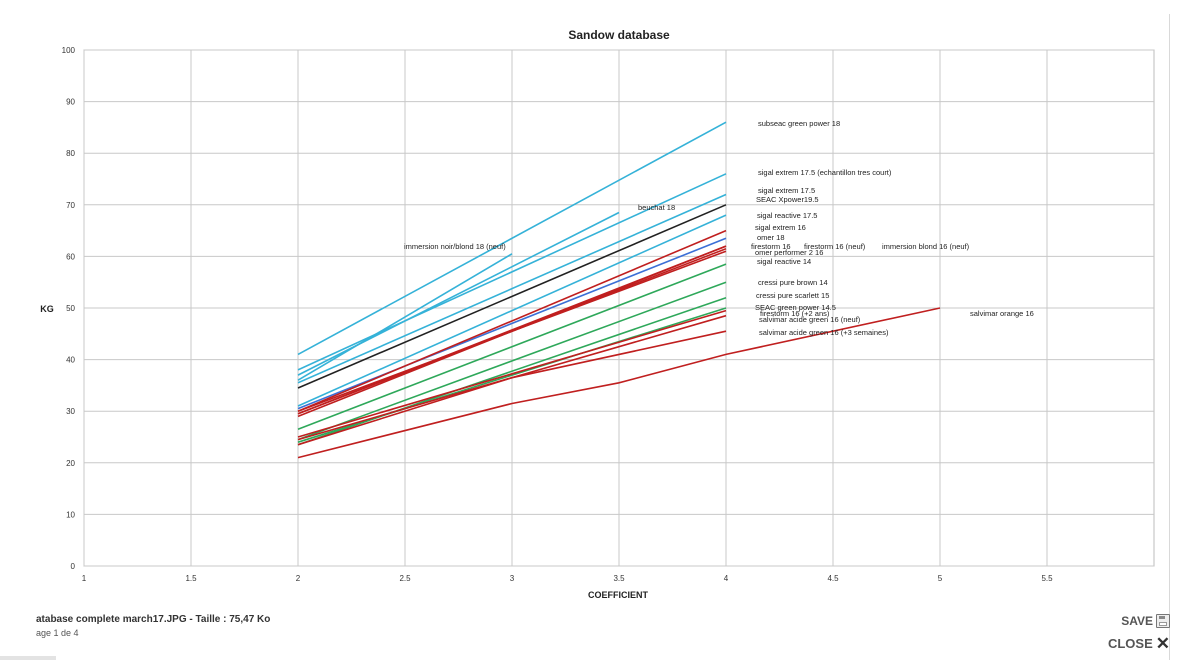 The width and height of the screenshot is (1200, 660). What do you see at coordinates (824, 332) in the screenshot?
I see `series-label: salvimar acide green 16 (+3 semaines)` at bounding box center [824, 332].